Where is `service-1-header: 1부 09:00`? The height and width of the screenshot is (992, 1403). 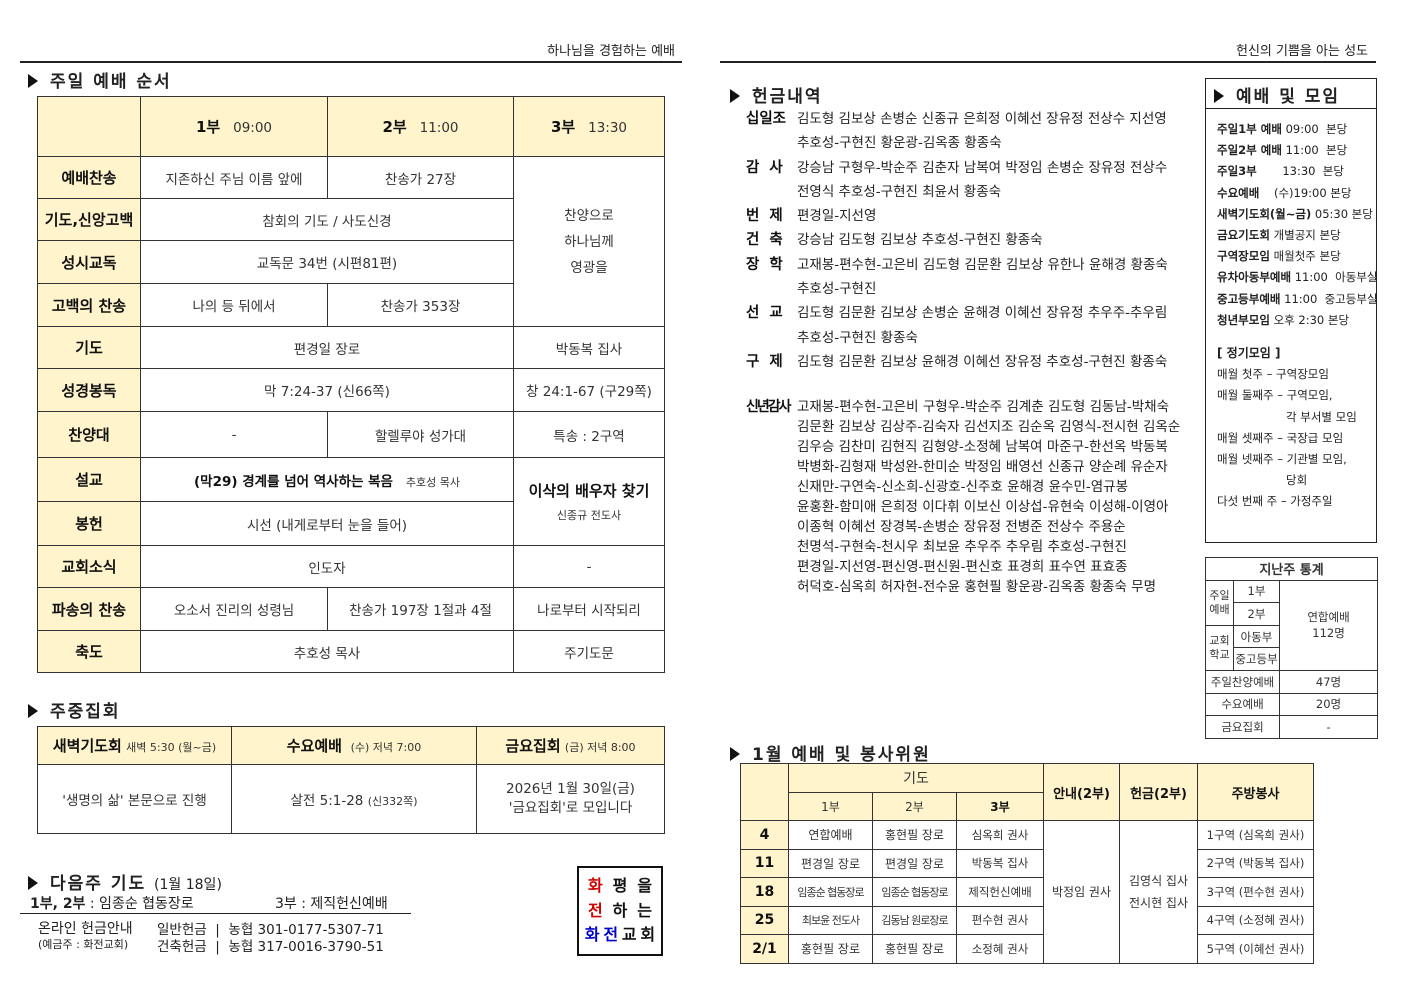 service-1-header: 1부 09:00 is located at coordinates (234, 126).